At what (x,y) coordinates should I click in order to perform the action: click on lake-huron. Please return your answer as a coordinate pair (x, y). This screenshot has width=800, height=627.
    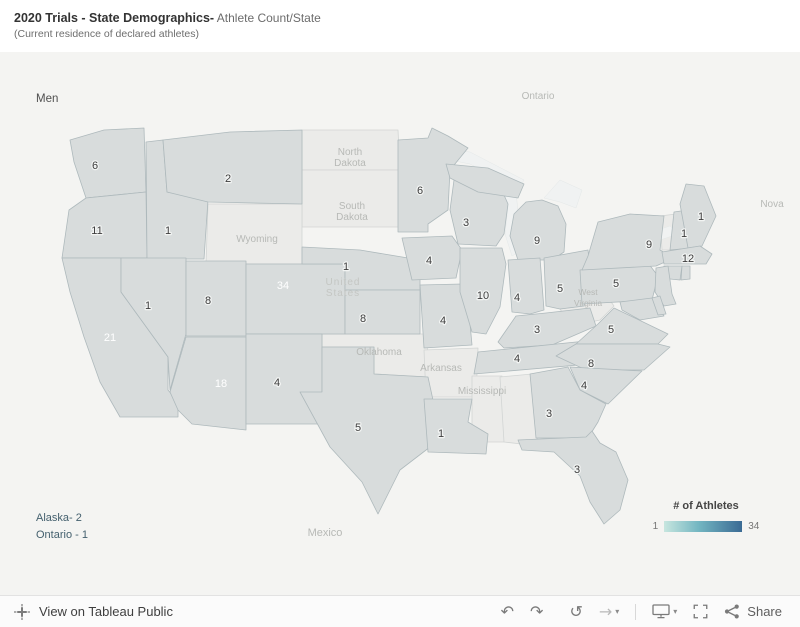
    Looking at the image, I should click on (563, 194).